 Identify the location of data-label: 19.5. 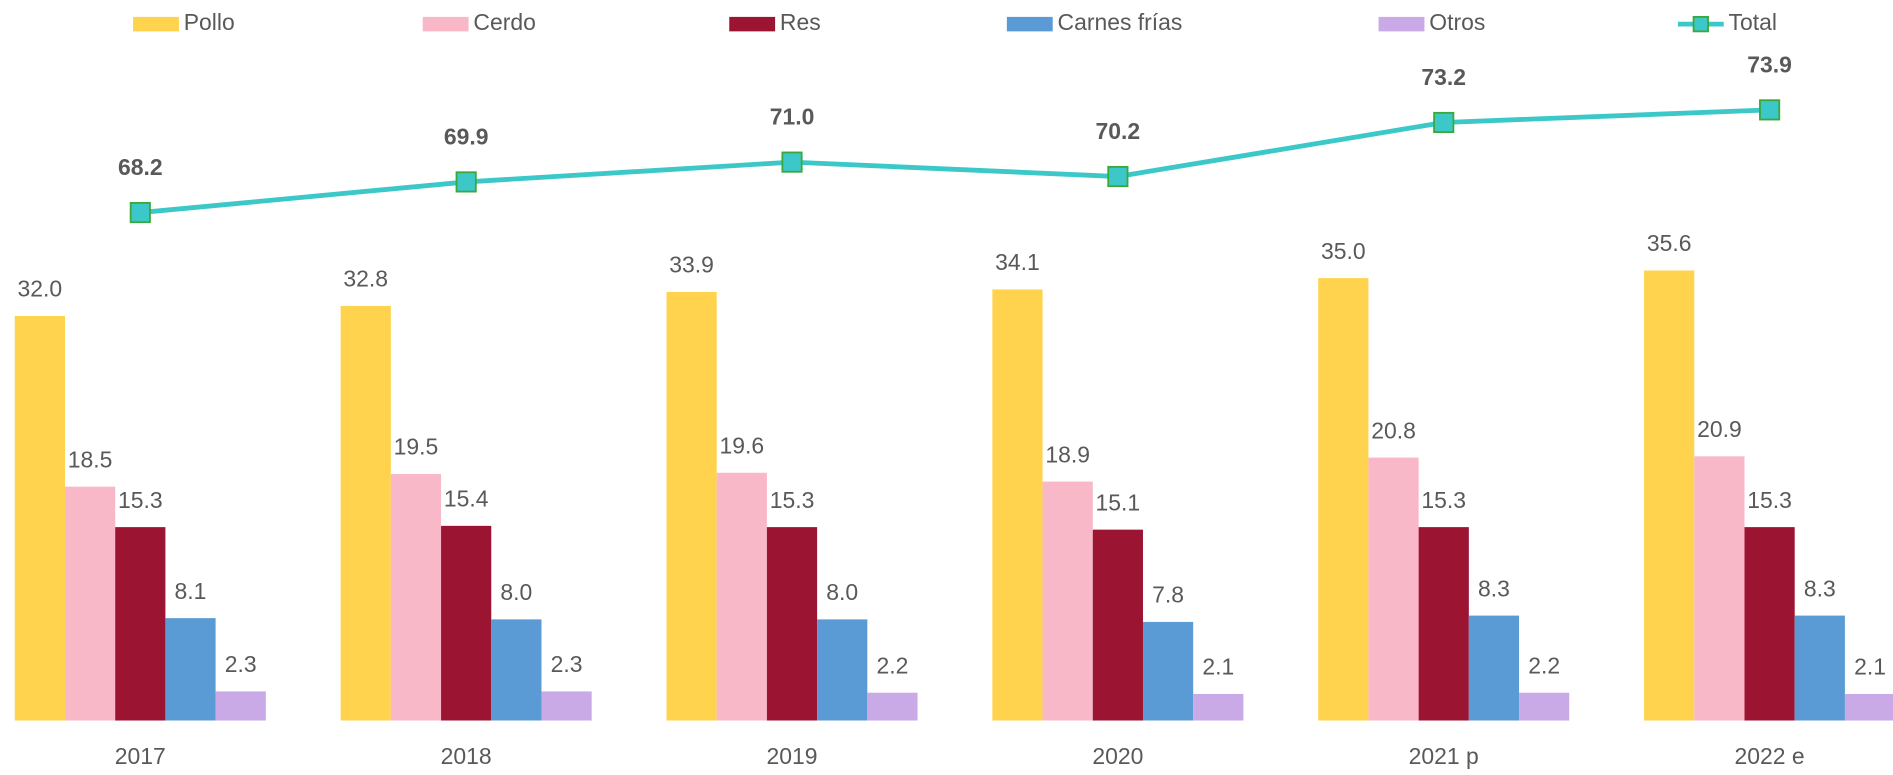
(416, 447).